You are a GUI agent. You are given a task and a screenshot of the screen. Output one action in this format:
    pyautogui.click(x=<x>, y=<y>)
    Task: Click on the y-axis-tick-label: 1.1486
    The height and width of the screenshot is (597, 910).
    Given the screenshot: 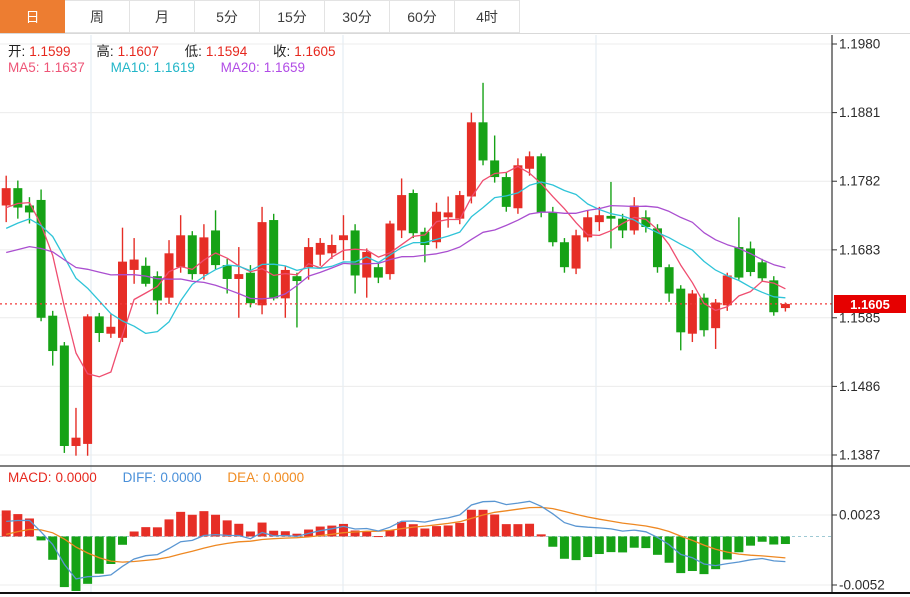 What is the action you would take?
    pyautogui.click(x=859, y=386)
    